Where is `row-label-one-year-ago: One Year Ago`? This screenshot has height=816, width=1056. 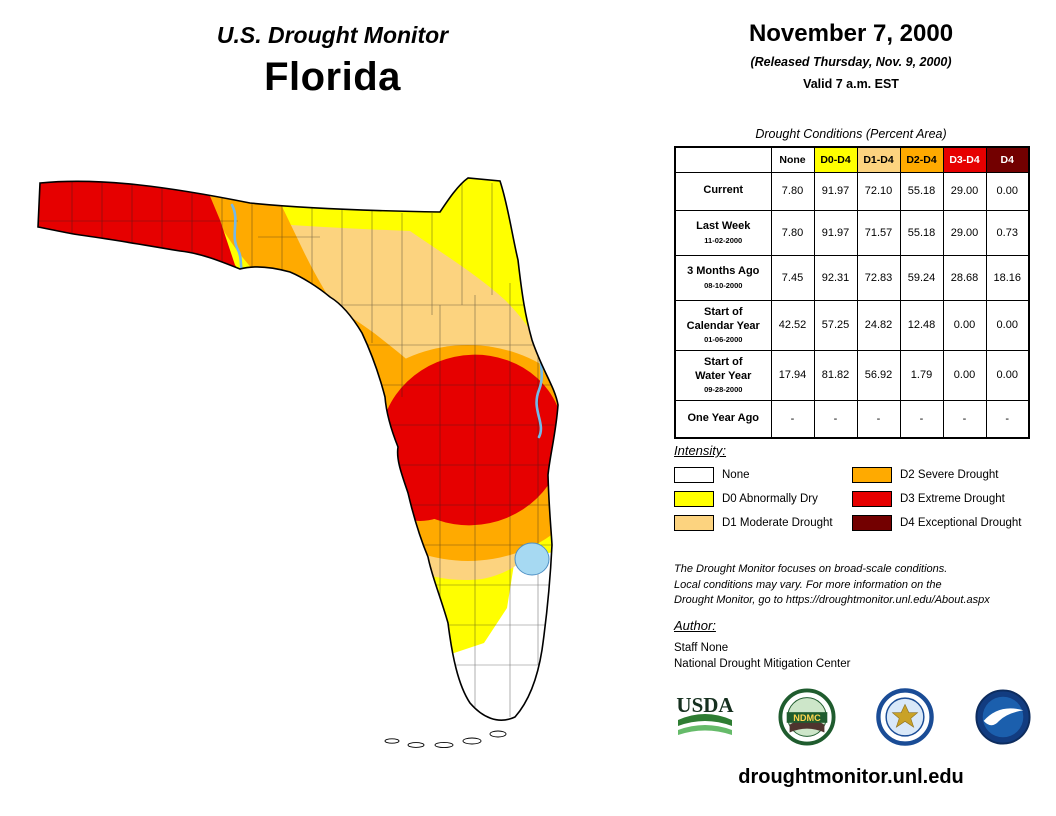 row-label-one-year-ago: One Year Ago is located at coordinates (723, 419).